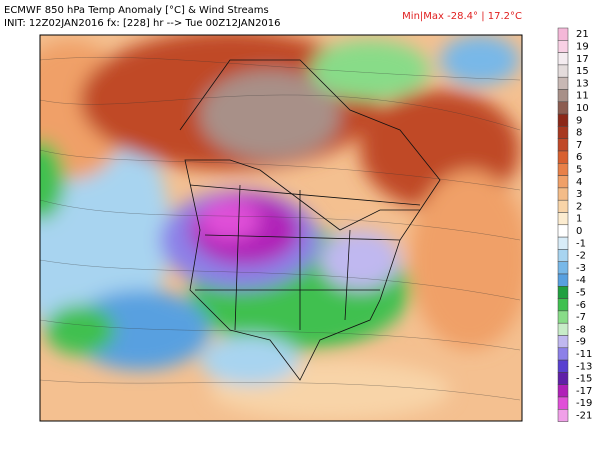 Image resolution: width=600 pixels, height=454 pixels. What do you see at coordinates (579, 194) in the screenshot?
I see `colorbar-label: 3` at bounding box center [579, 194].